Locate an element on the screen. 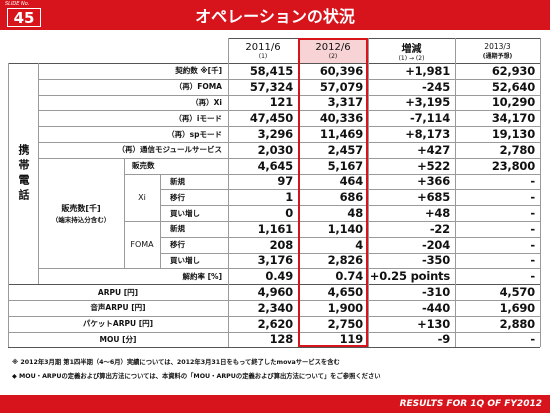 This screenshot has height=413, width=550. cell-value: 40,336 is located at coordinates (341, 118).